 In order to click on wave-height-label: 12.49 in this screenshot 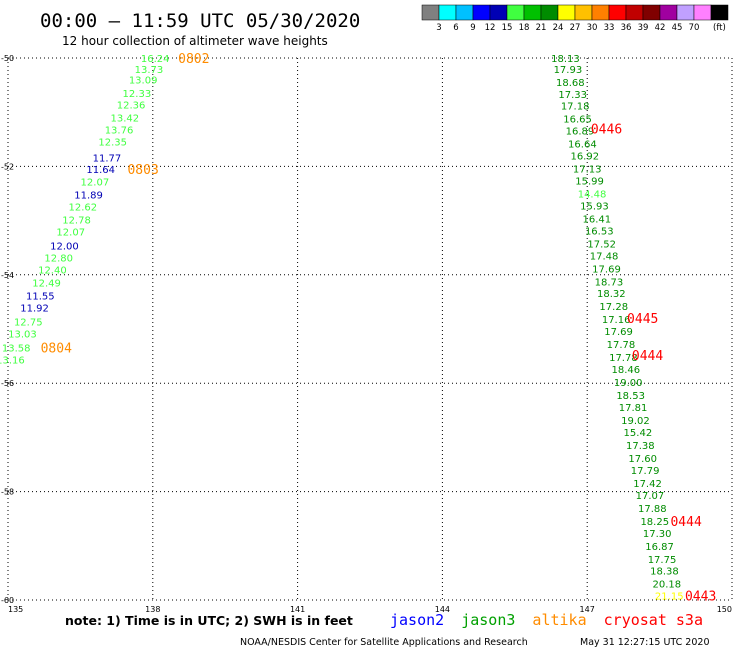, I will do `click(46, 283)`.